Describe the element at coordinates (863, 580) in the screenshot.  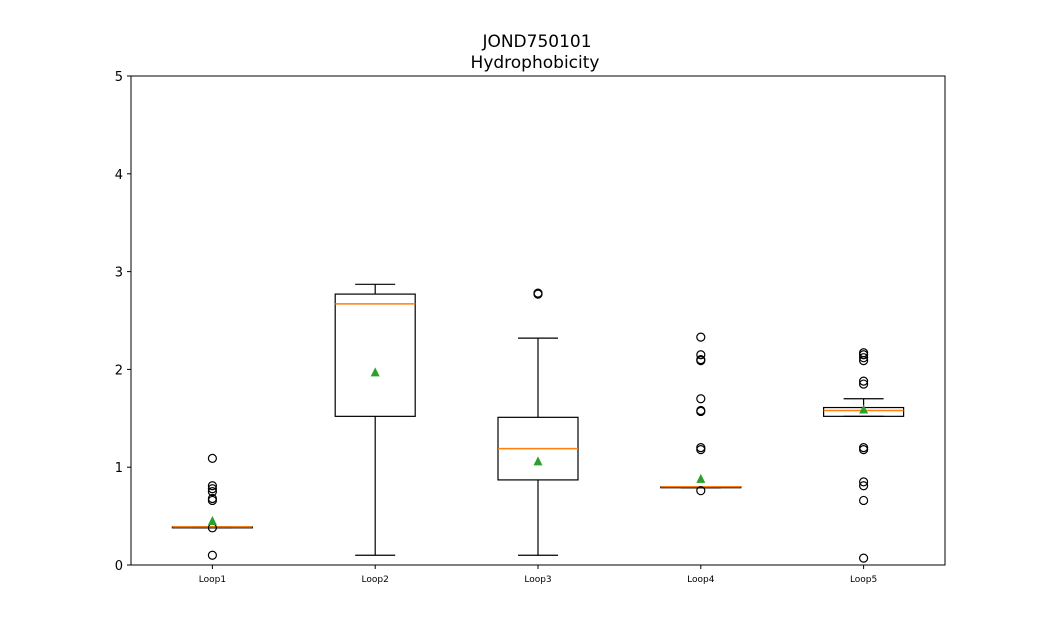
I see `x-tick-label: Loop5` at that location.